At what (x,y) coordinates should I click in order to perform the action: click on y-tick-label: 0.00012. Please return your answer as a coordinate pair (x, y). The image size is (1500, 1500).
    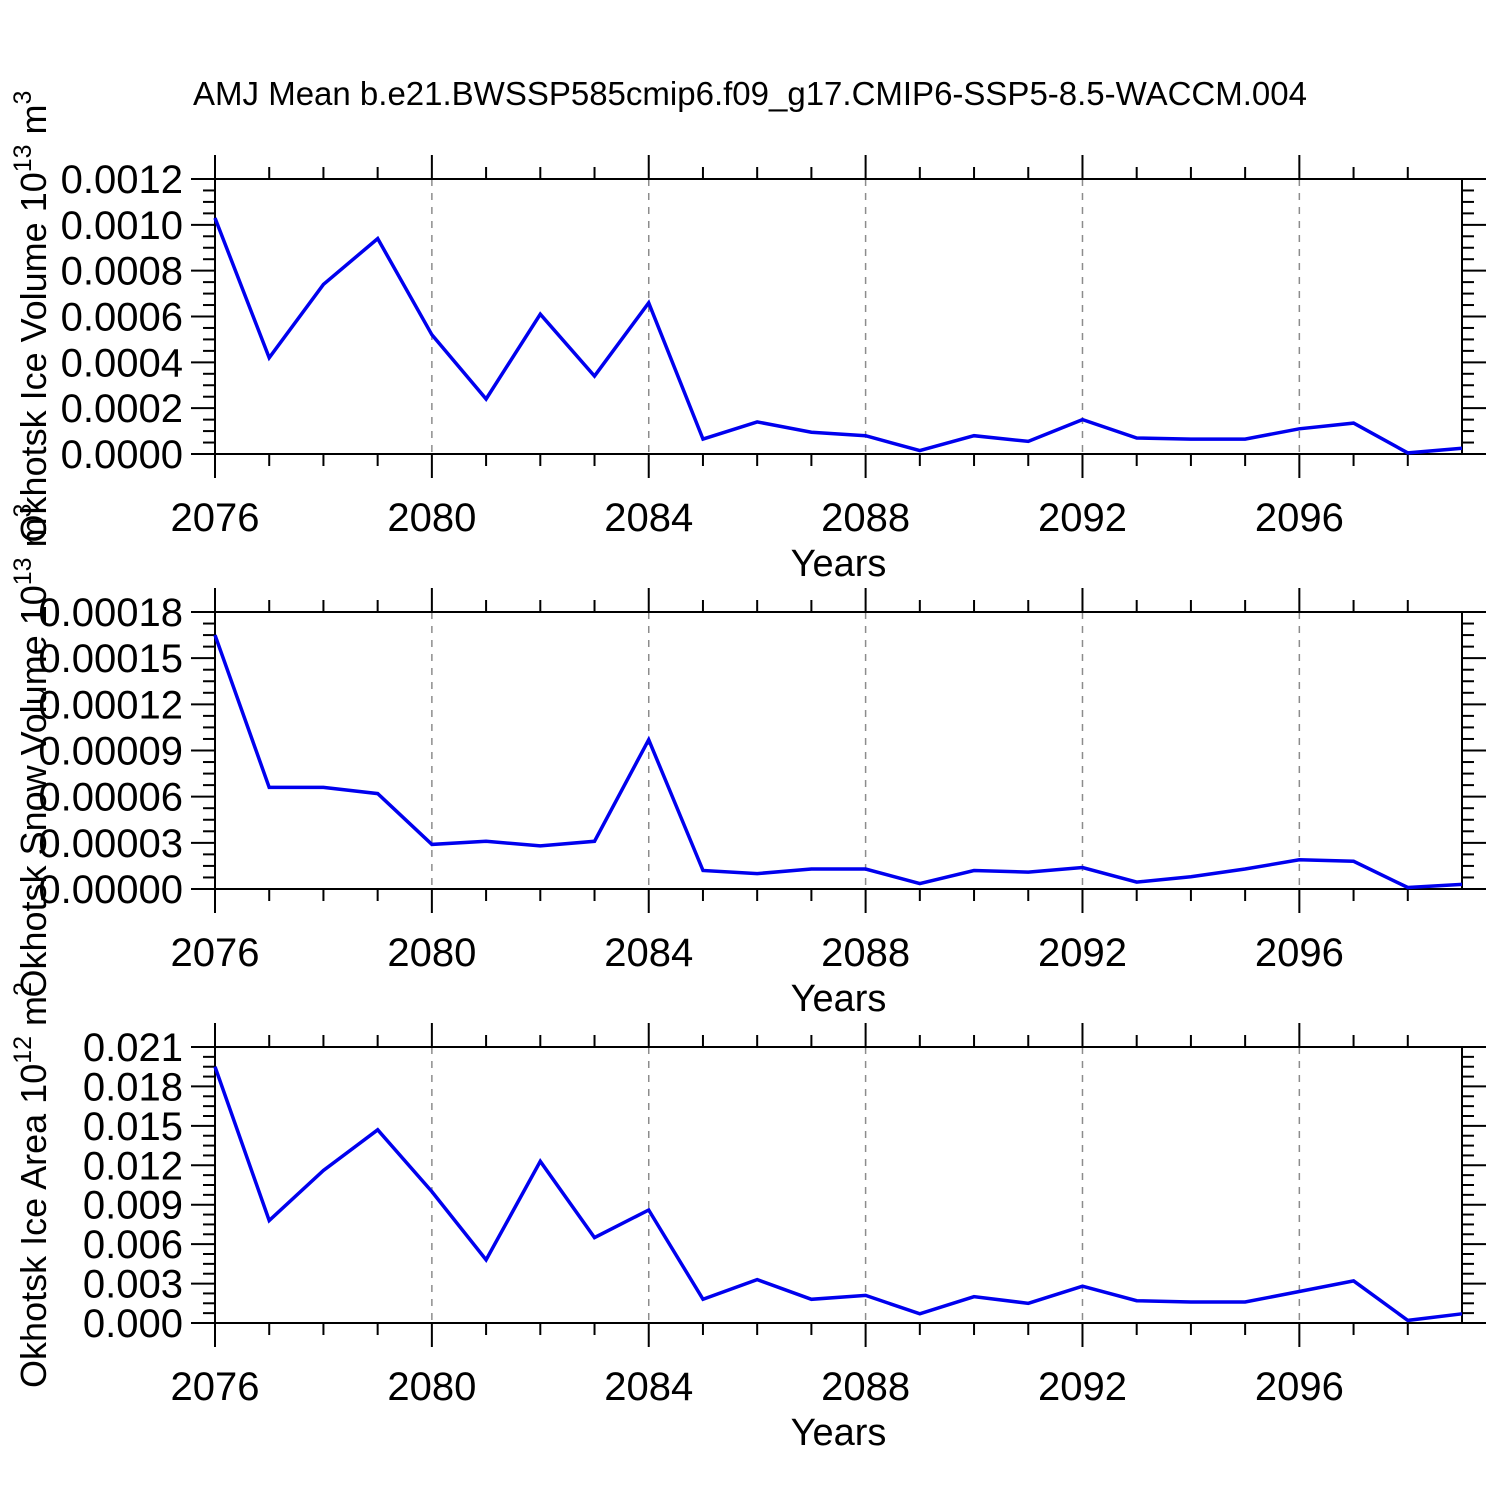
    Looking at the image, I should click on (110, 705).